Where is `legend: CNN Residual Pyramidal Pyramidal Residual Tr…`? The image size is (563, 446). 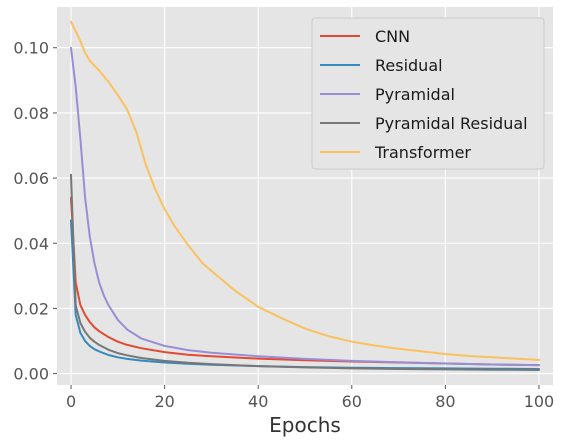
legend: CNN Residual Pyramidal Pyramidal Residual Tr… is located at coordinates (428, 93).